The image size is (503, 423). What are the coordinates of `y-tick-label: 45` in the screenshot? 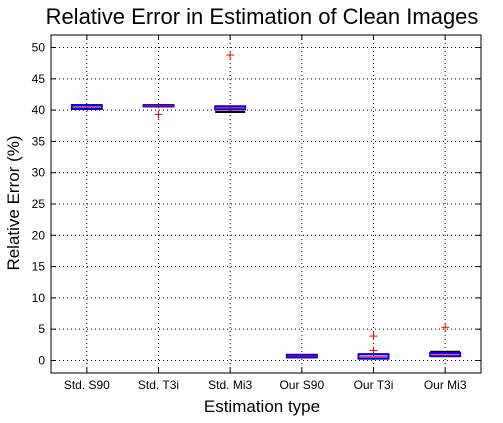 It's located at (39, 79).